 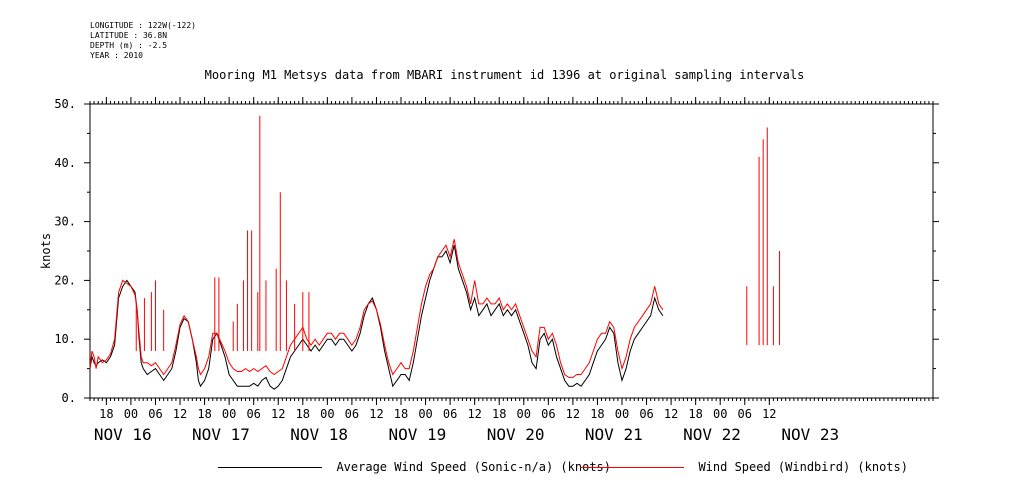 What do you see at coordinates (46, 251) in the screenshot?
I see `y-axis-label: knots` at bounding box center [46, 251].